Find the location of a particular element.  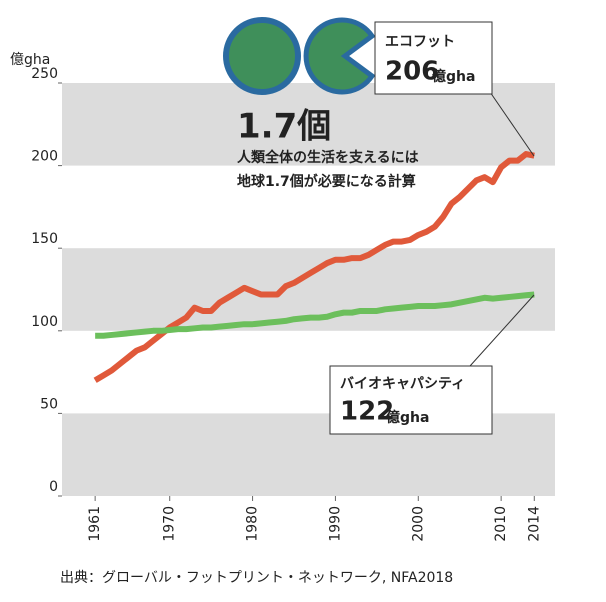

x-tick-label: 1970 is located at coordinates (170, 524).